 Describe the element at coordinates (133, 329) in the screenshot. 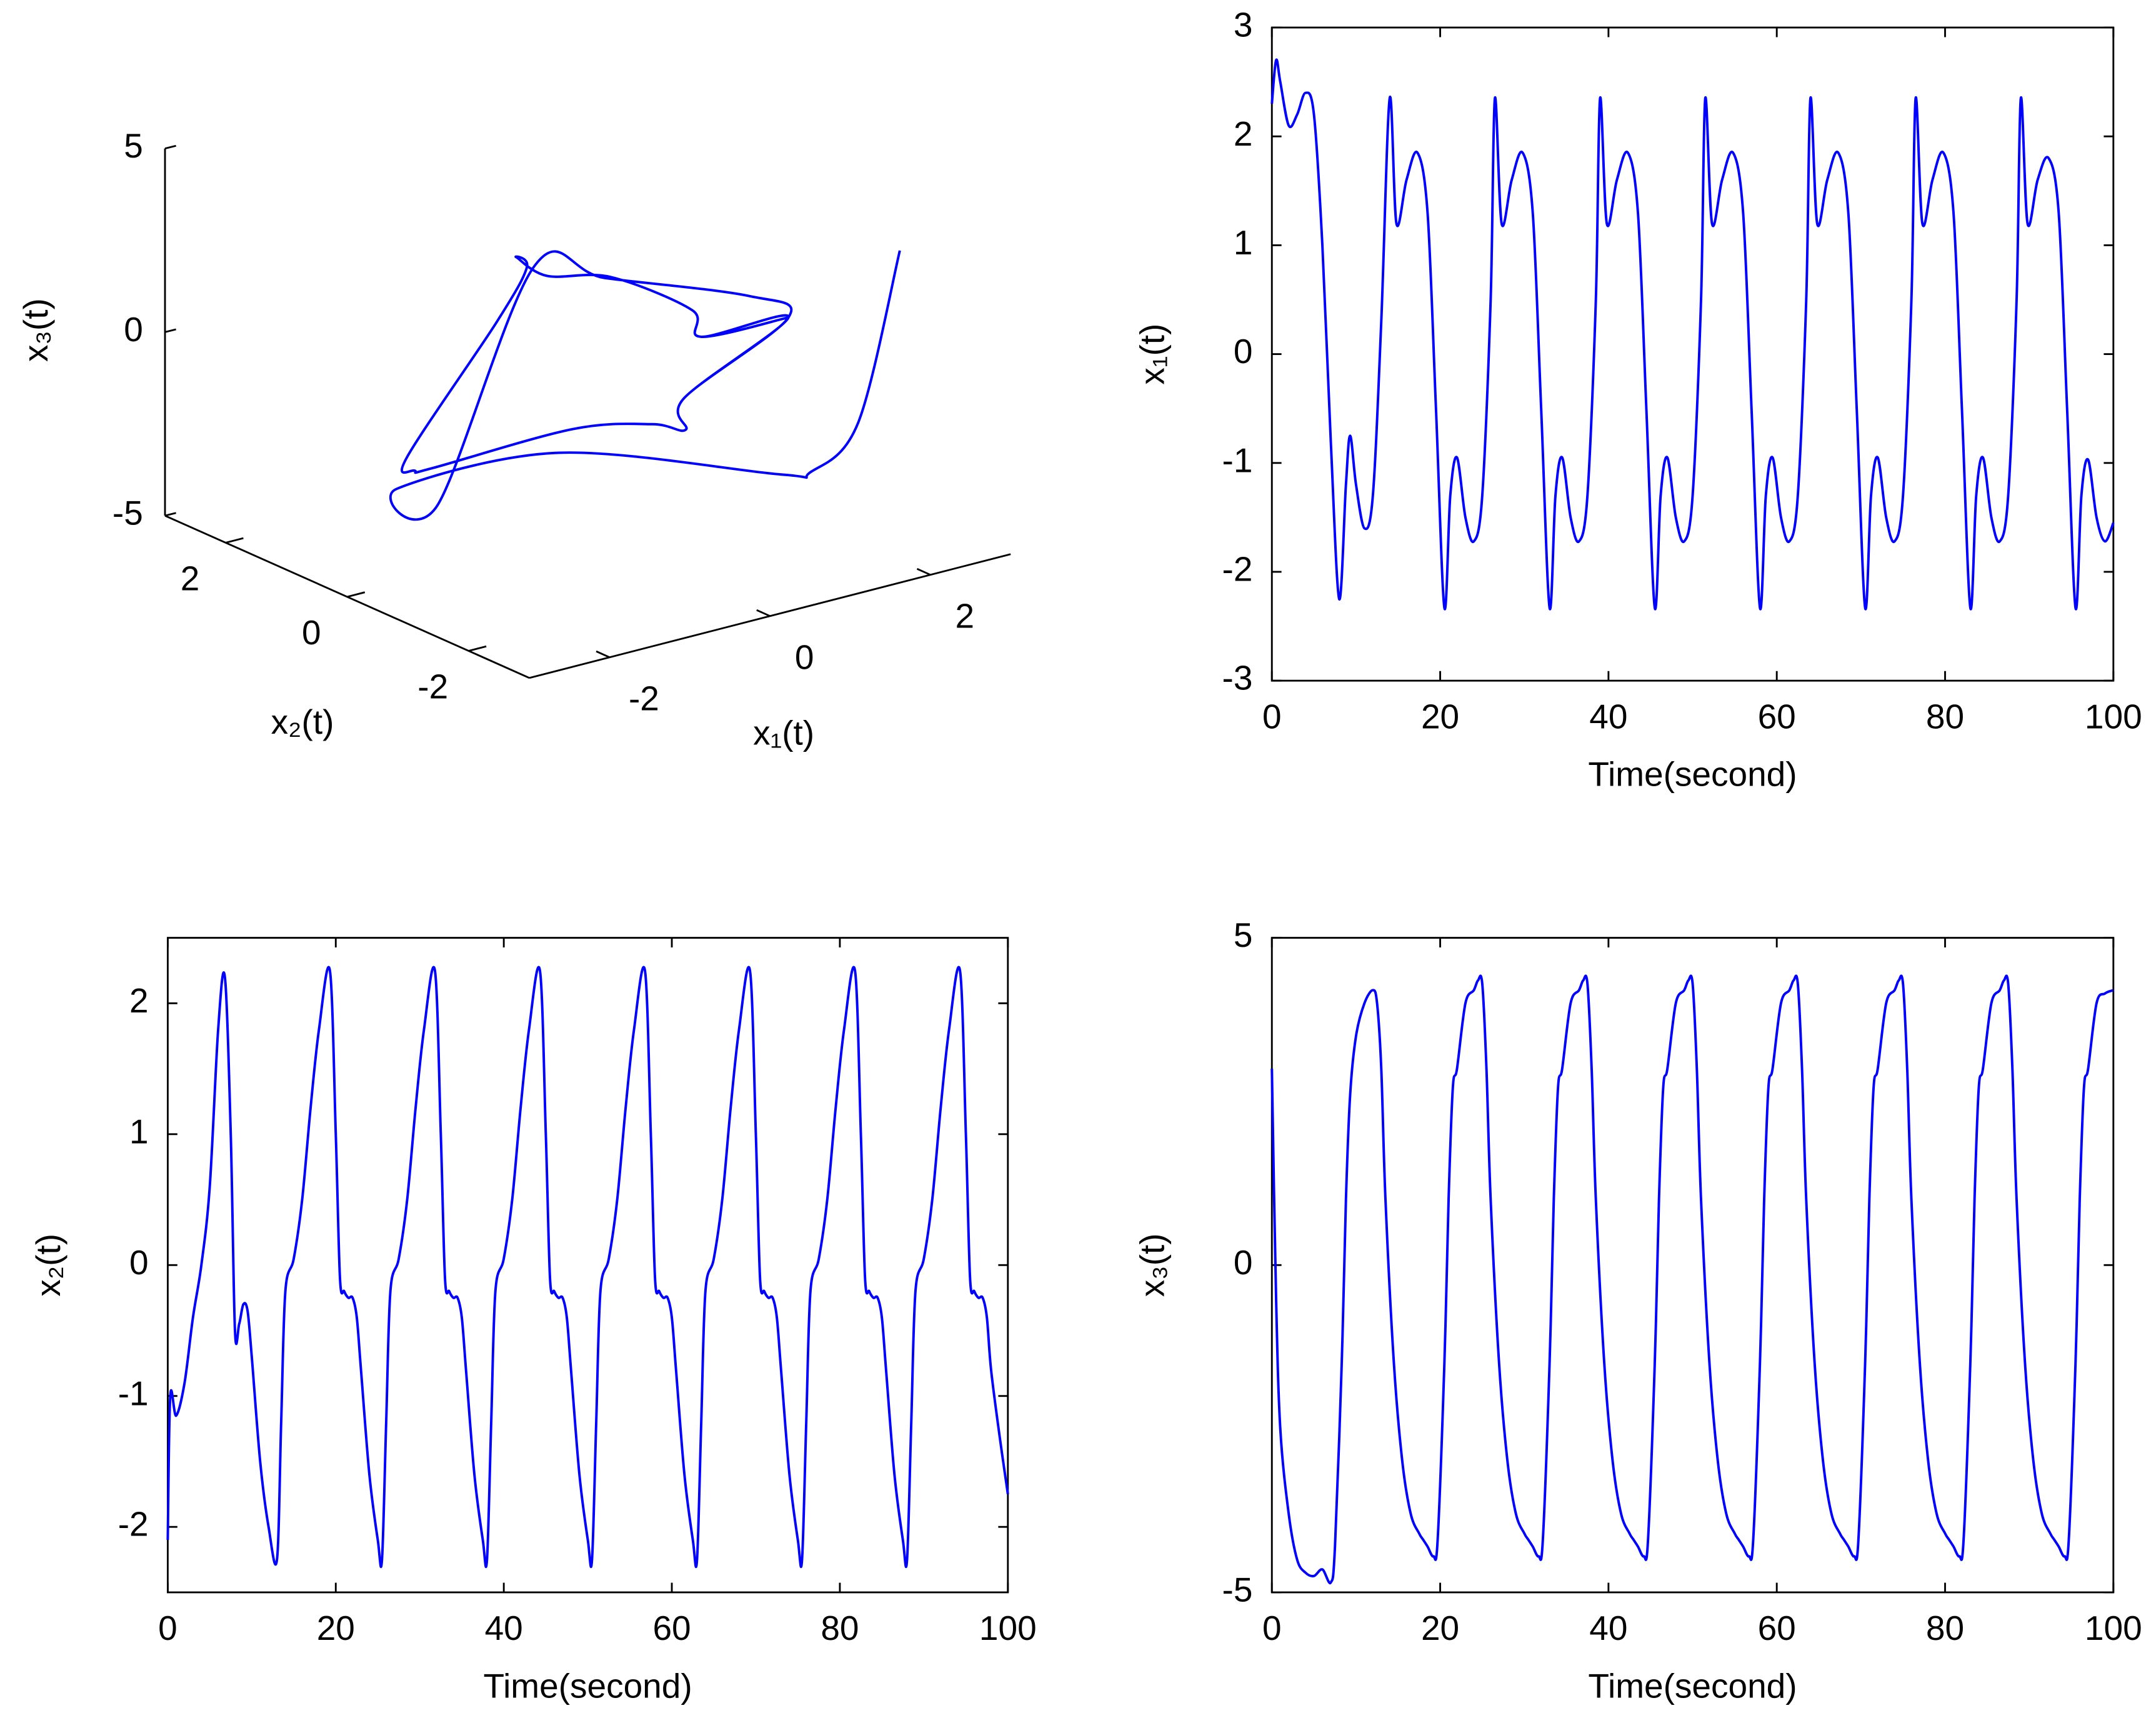

I see `z-tick-label: 0` at that location.